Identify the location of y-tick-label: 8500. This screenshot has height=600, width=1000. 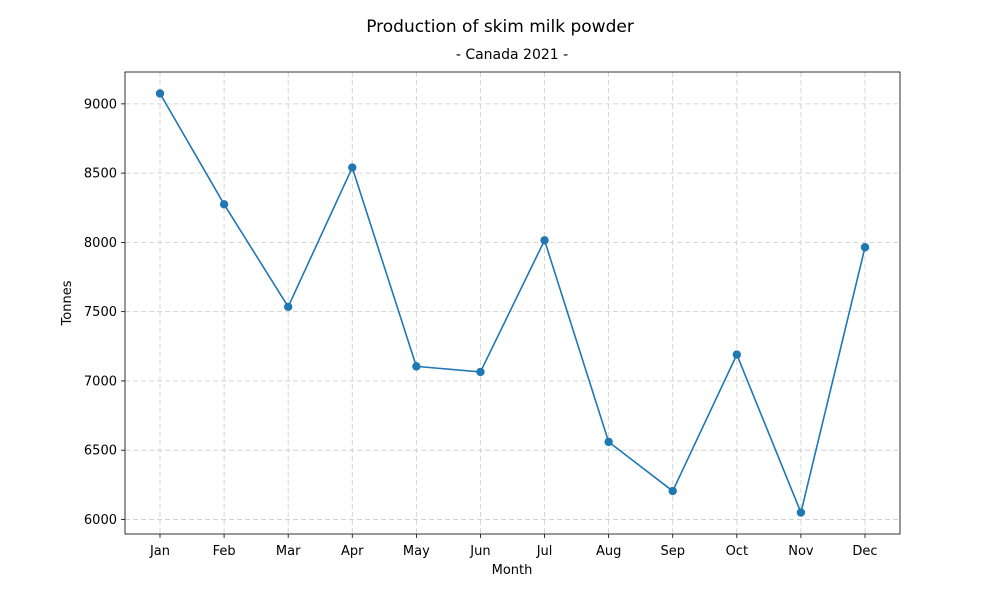
(100, 174).